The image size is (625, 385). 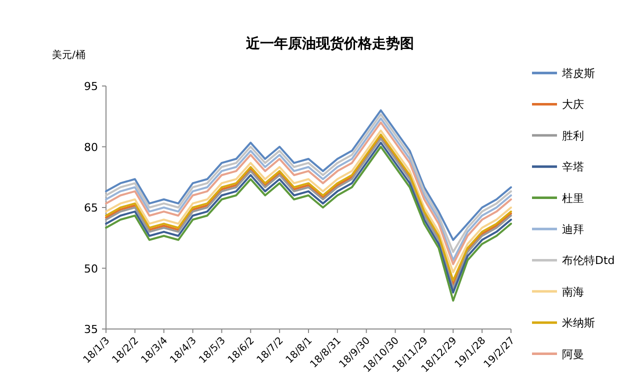 I want to click on y-tick-label: 65, so click(x=91, y=208).